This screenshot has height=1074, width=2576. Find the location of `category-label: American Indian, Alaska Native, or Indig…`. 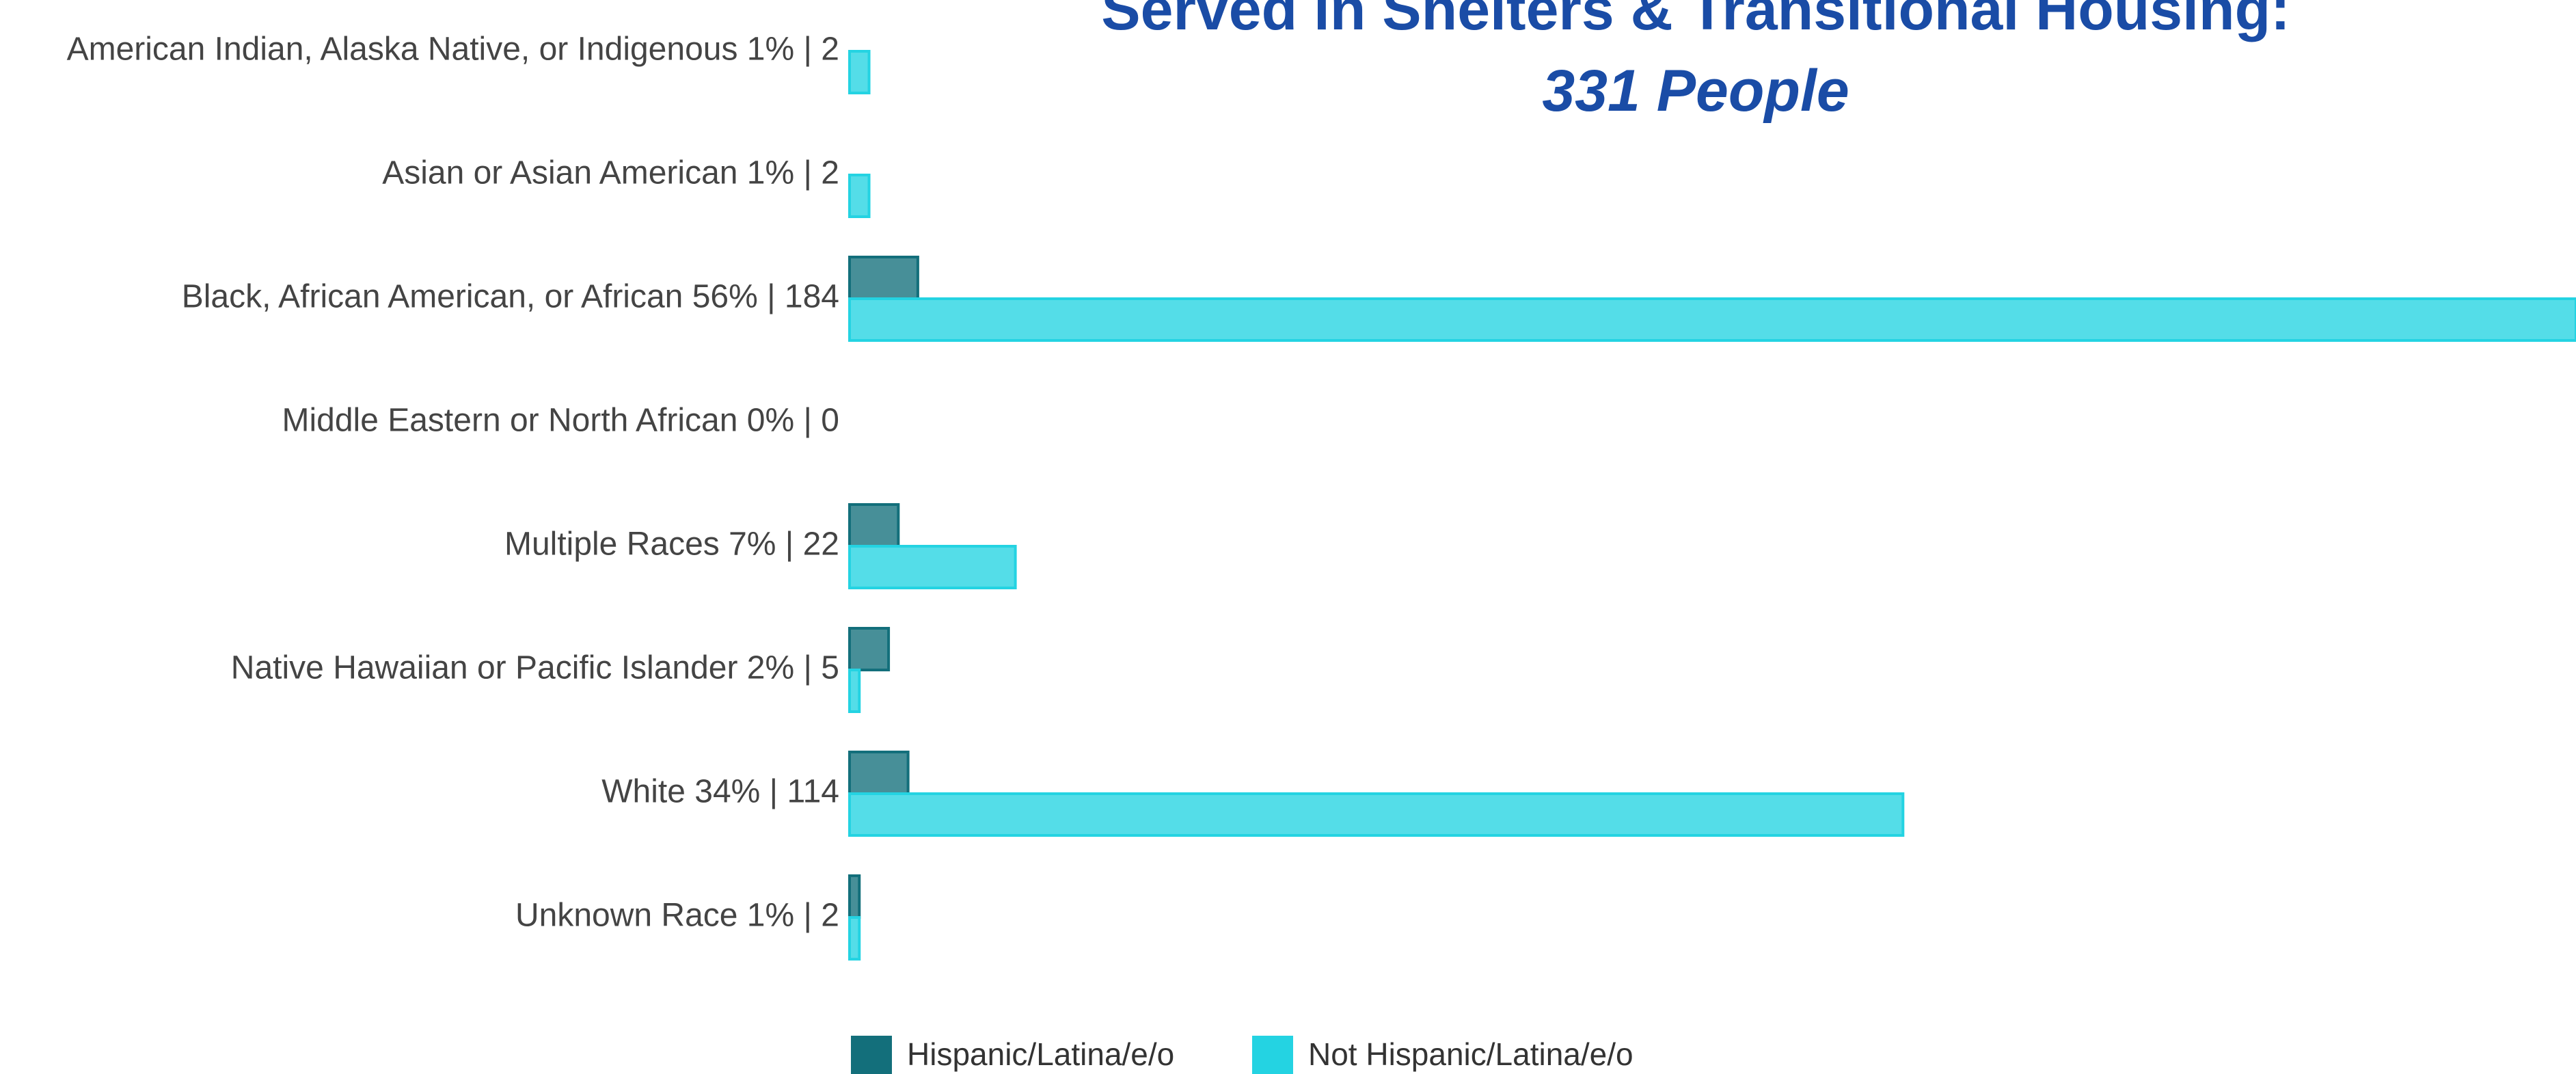

category-label: American Indian, Alaska Native, or Indig… is located at coordinates (453, 49).